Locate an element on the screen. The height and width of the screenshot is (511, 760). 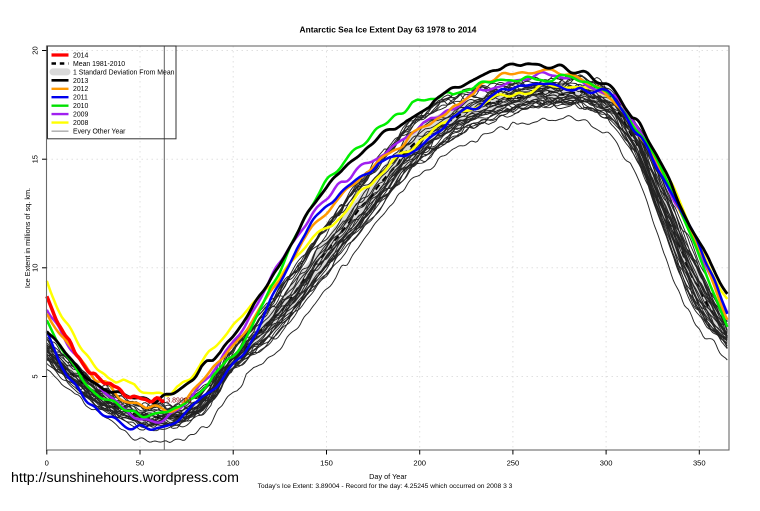
svg-text: 2010 is located at coordinates (80, 106).